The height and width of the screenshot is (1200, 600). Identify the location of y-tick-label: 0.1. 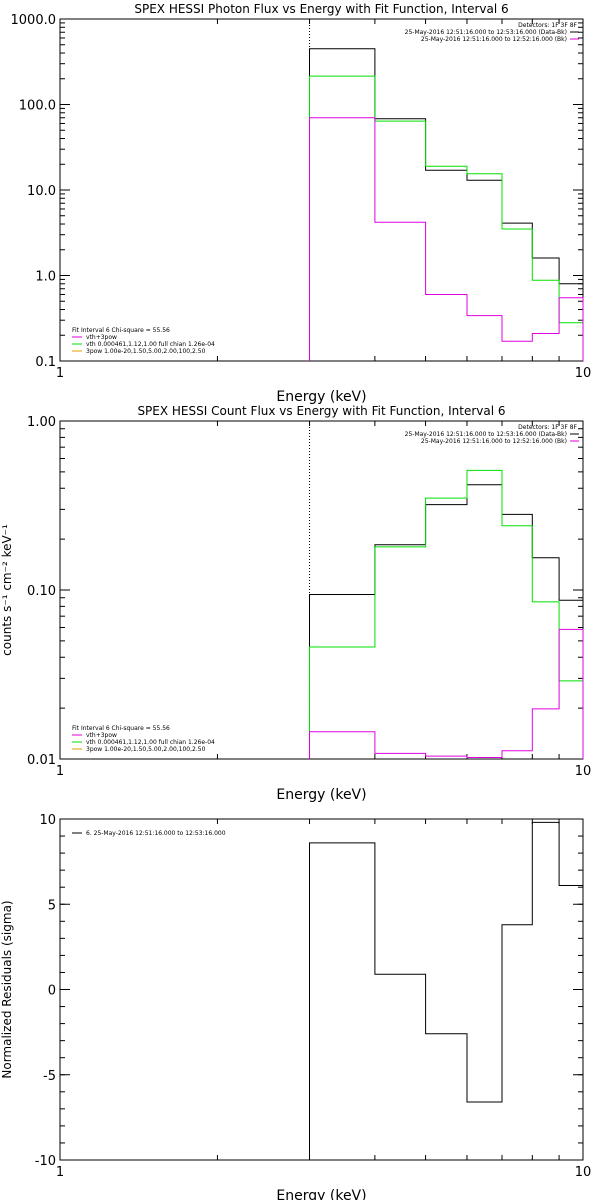
(45, 362).